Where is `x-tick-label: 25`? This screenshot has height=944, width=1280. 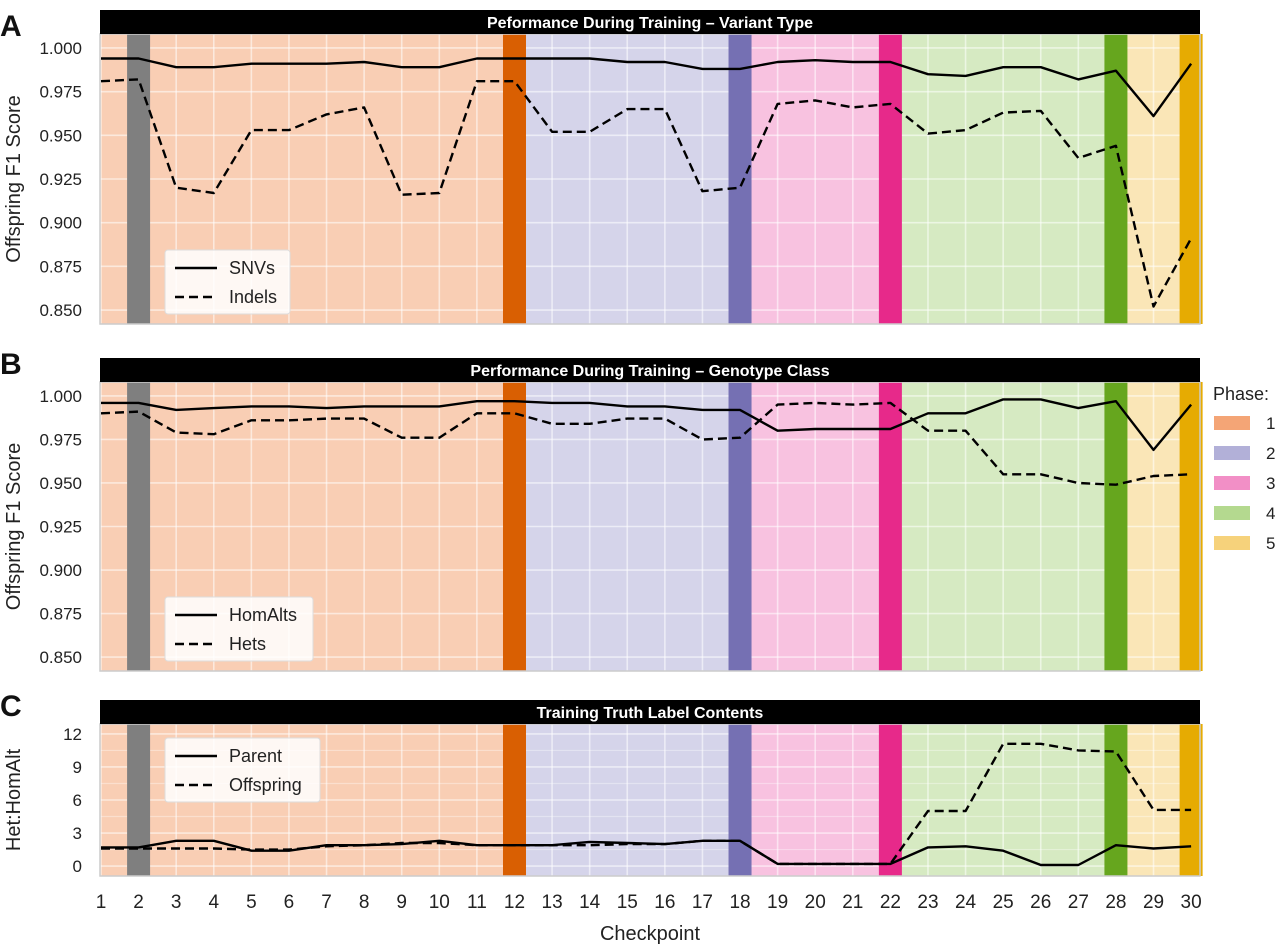
x-tick-label: 25 is located at coordinates (1003, 902).